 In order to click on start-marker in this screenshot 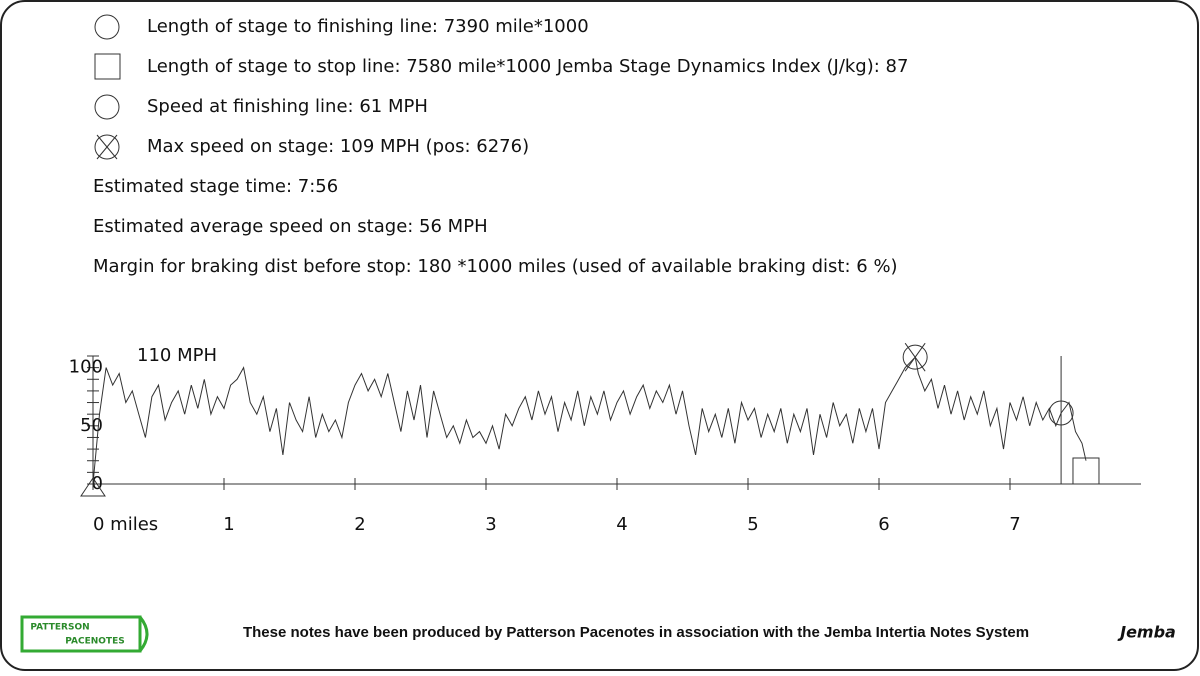, I will do `click(93, 487)`.